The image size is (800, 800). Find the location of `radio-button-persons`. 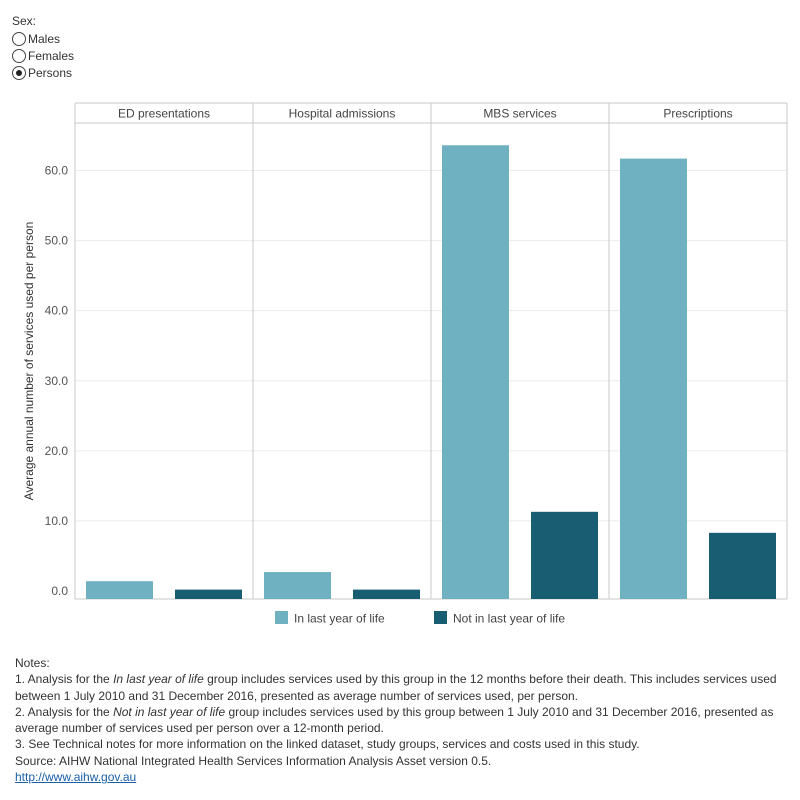

radio-button-persons is located at coordinates (19, 72).